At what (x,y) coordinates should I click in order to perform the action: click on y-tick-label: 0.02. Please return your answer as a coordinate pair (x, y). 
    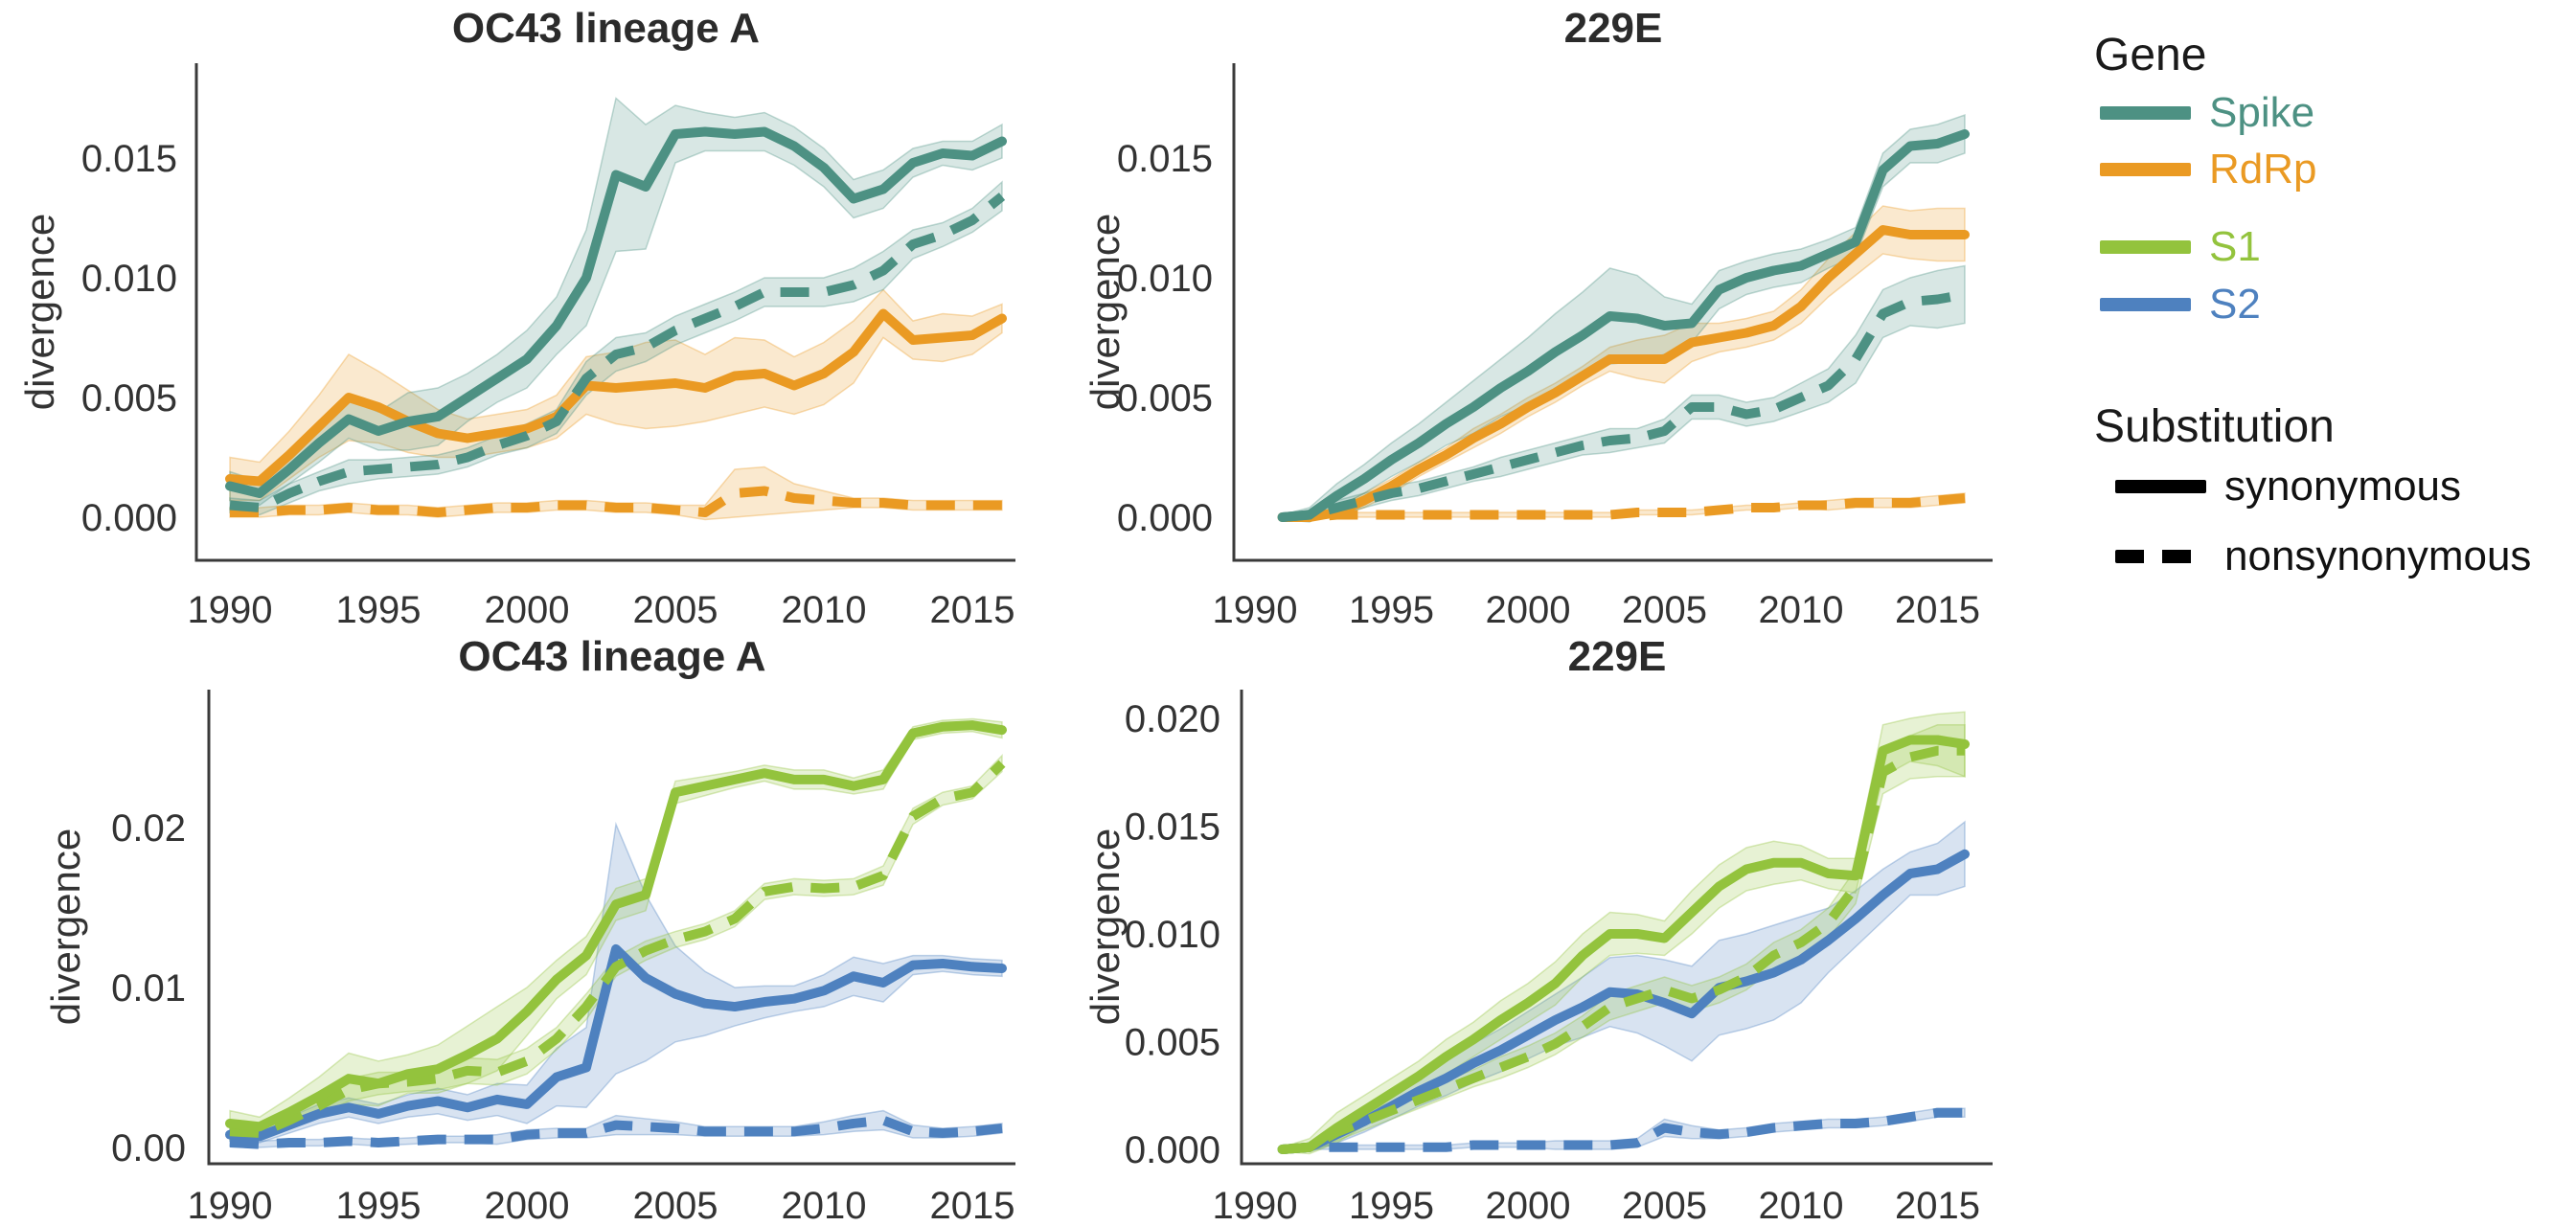
    Looking at the image, I should click on (148, 828).